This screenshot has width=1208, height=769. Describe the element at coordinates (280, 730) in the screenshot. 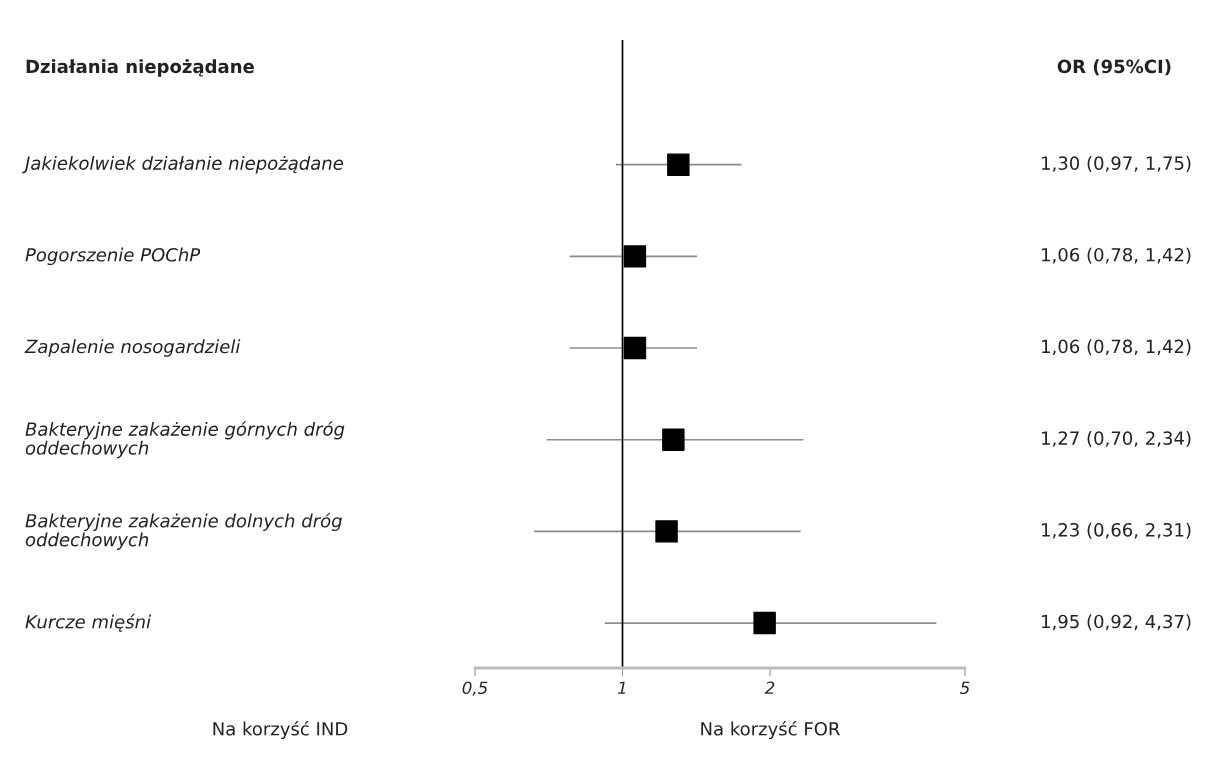

I see `text: Na korzyść IND` at that location.